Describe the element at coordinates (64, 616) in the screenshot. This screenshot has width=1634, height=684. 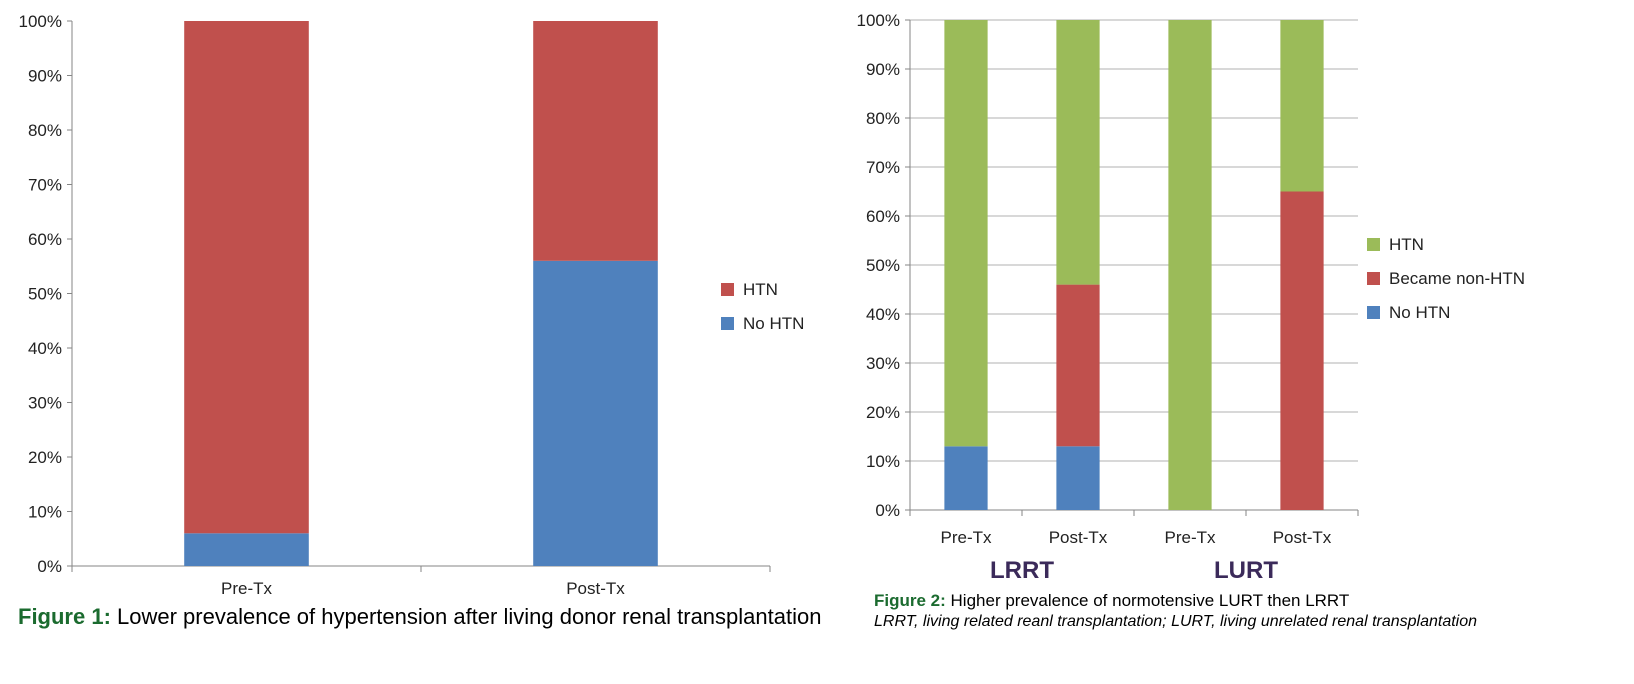
I see `figure-1-caption-label: Figure 1:` at that location.